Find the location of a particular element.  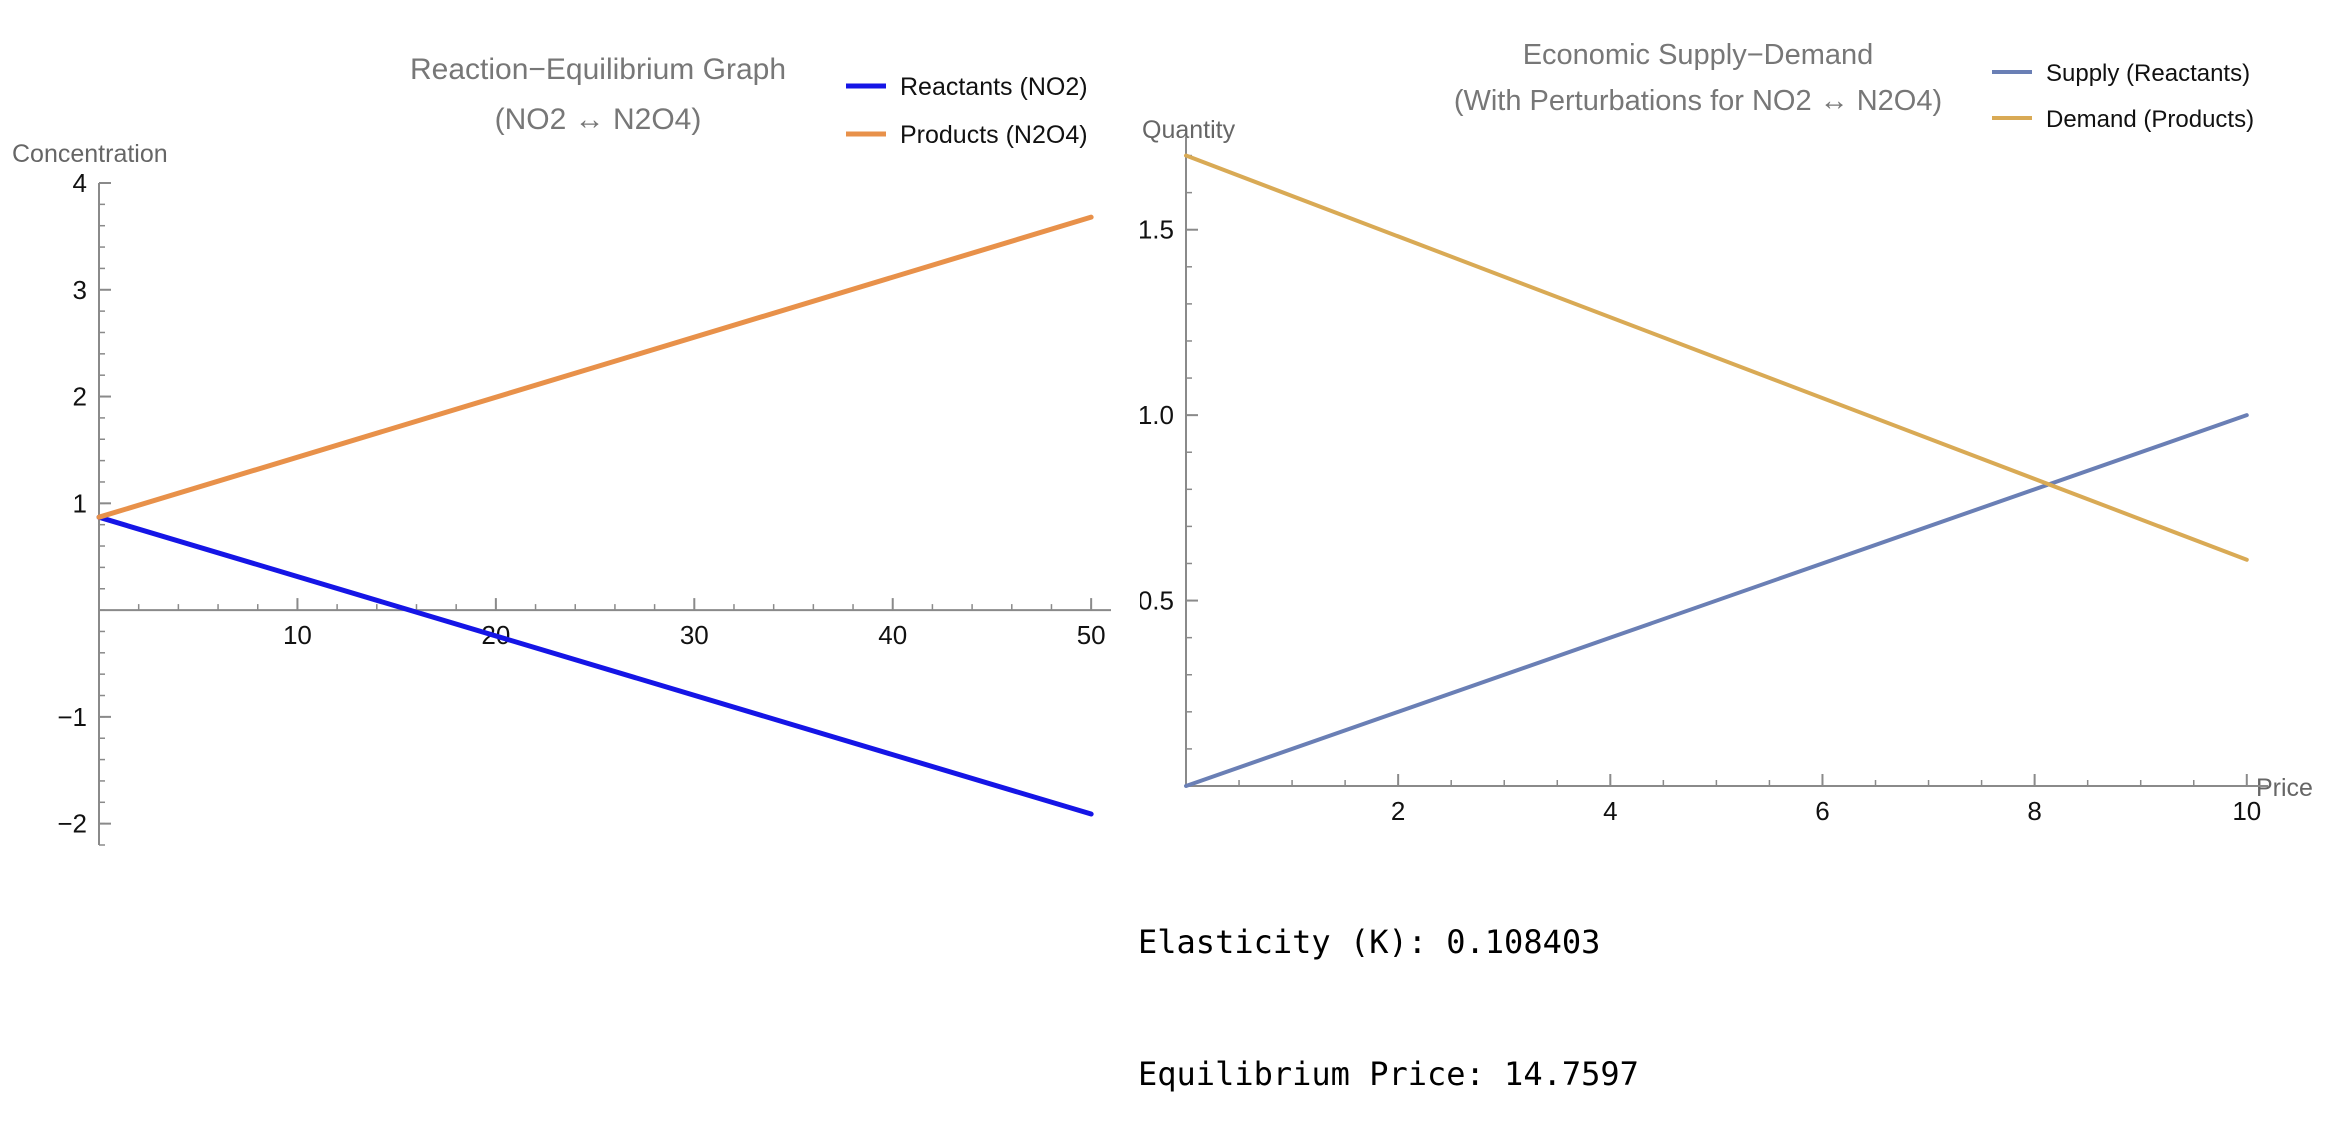

y-tick-label: 1 is located at coordinates (80, 503).